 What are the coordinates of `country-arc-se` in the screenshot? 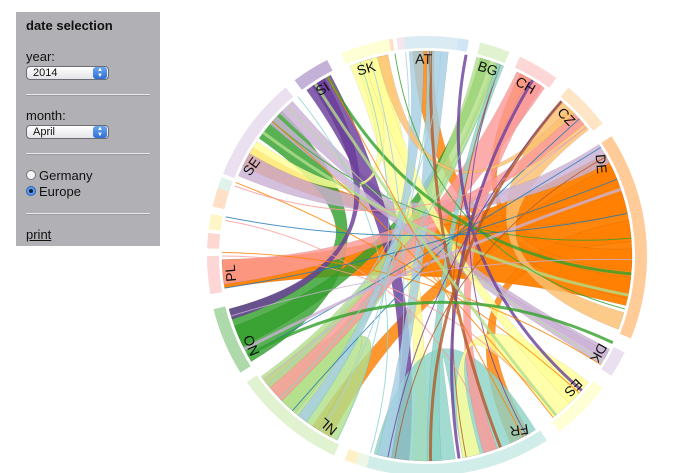 It's located at (258, 133).